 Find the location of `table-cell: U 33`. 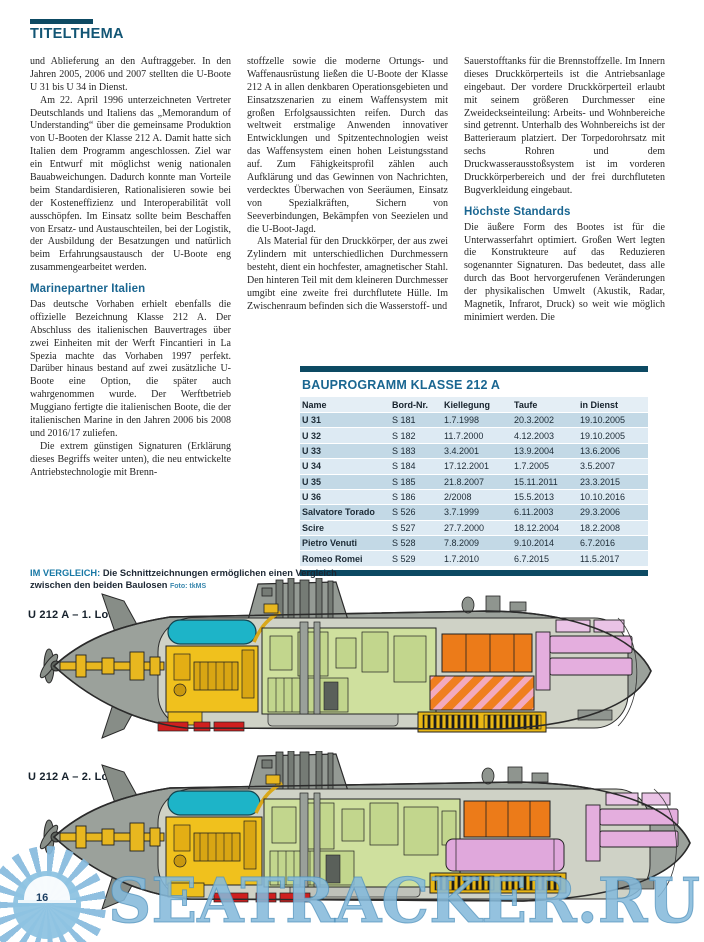

table-cell: U 33 is located at coordinates (345, 451).